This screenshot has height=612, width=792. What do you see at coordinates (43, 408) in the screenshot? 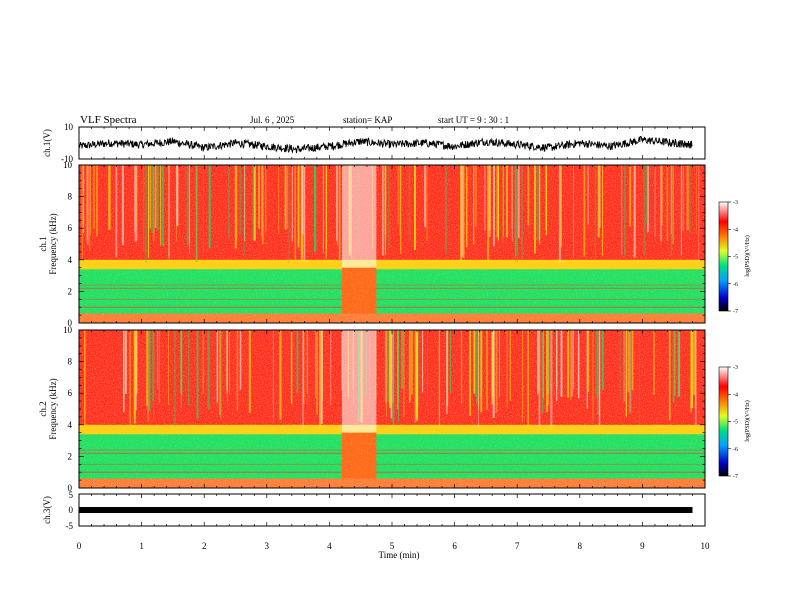
I see `ch2-channel-label: ch.2` at bounding box center [43, 408].